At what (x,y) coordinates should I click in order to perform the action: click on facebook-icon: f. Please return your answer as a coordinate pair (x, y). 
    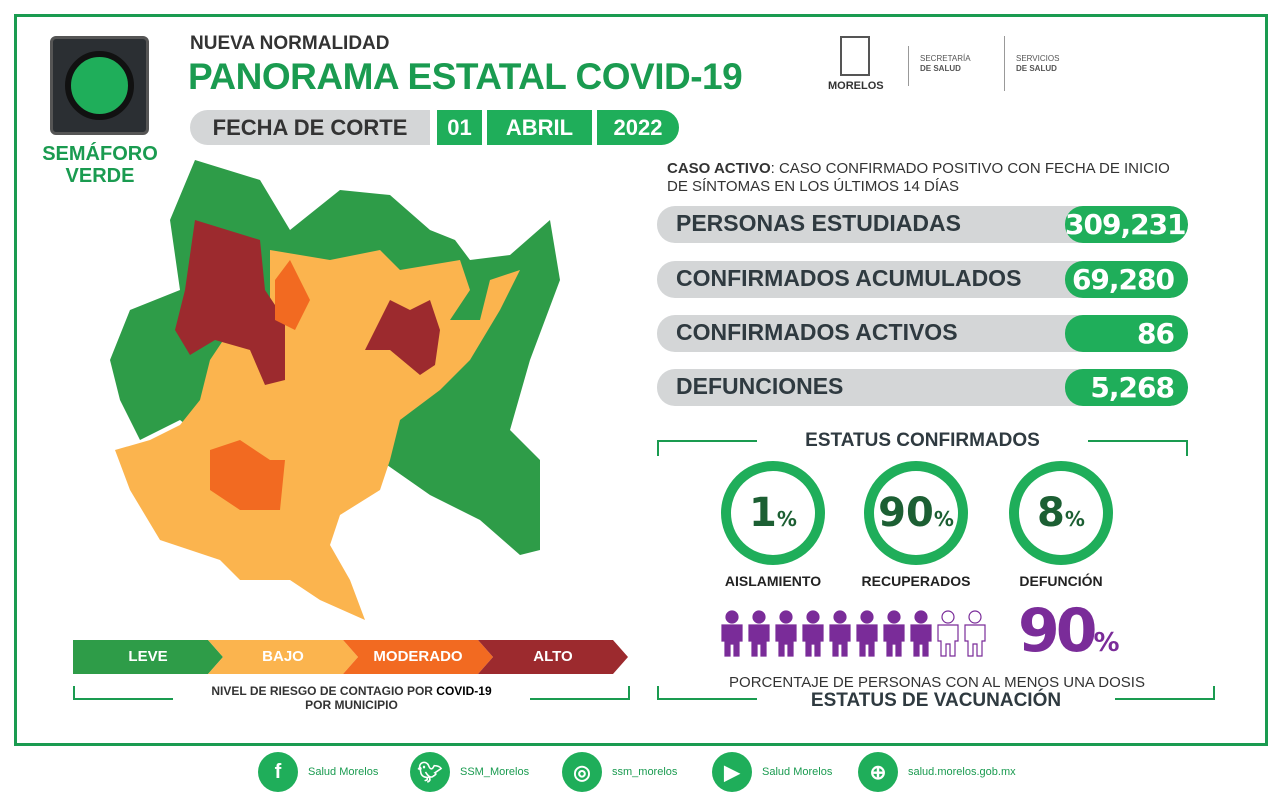
    Looking at the image, I should click on (278, 772).